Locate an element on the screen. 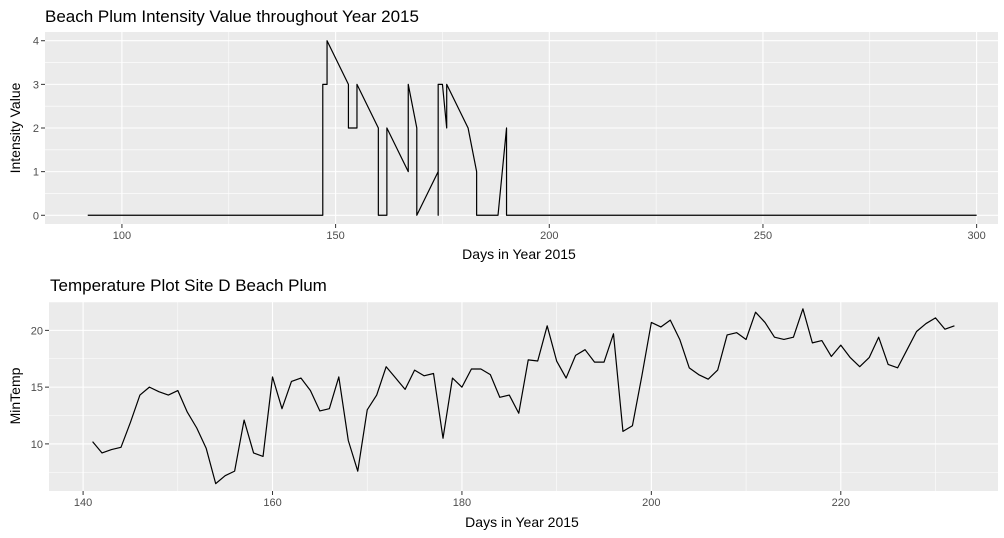  temperature-y-tick-label: 20 is located at coordinates (37, 331).